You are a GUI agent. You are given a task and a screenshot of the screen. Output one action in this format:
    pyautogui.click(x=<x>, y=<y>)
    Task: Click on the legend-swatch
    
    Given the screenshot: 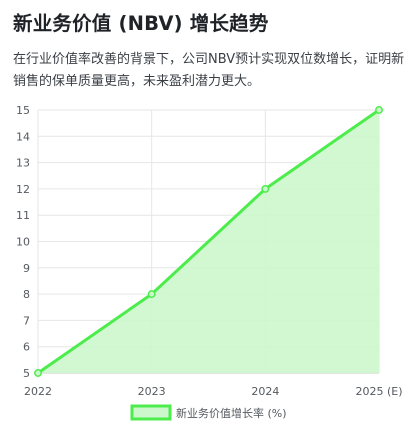 What is the action you would take?
    pyautogui.click(x=151, y=412)
    